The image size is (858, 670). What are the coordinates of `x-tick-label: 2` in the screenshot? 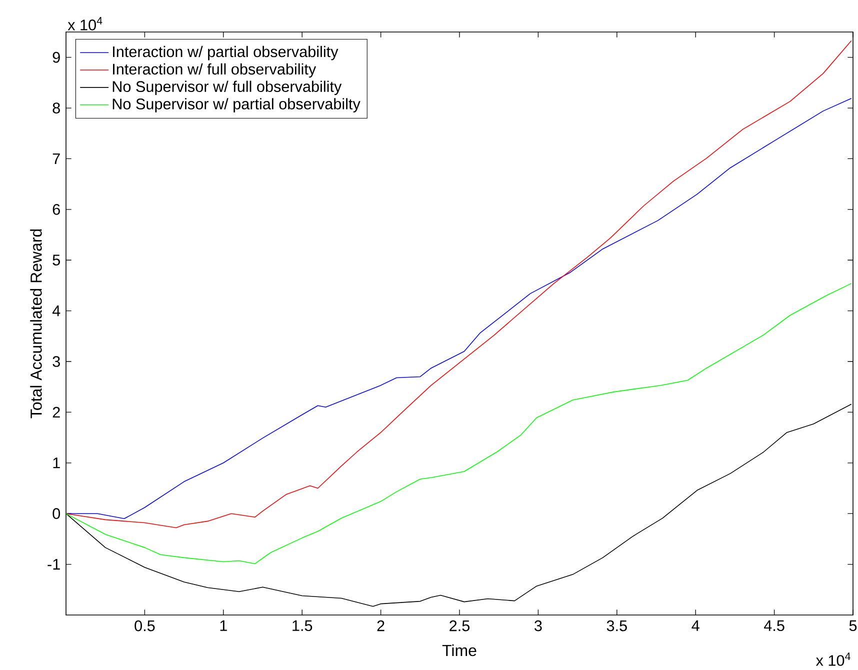 It's located at (380, 626).